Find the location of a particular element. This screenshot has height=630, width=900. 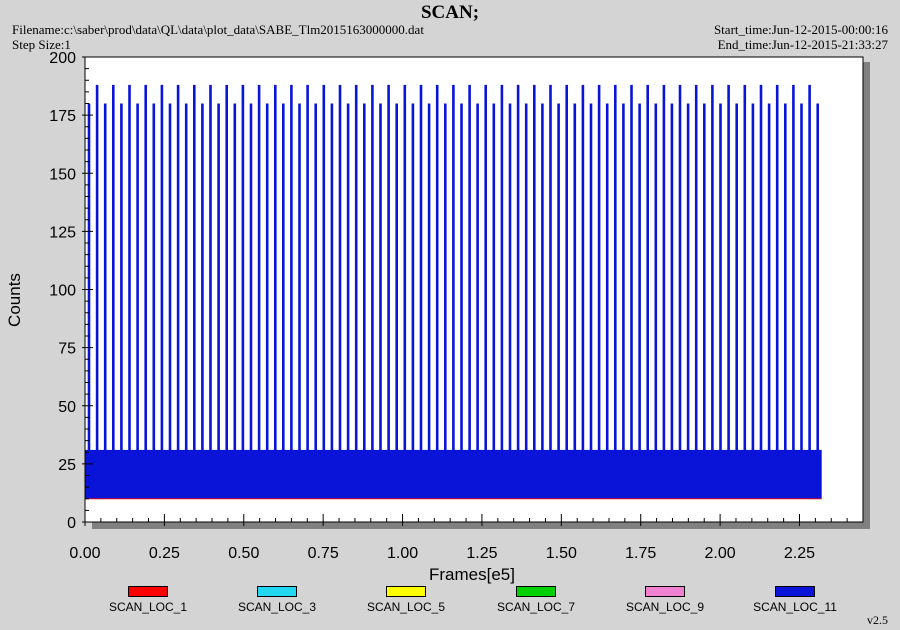

y-tick-label: 0 is located at coordinates (71, 523).